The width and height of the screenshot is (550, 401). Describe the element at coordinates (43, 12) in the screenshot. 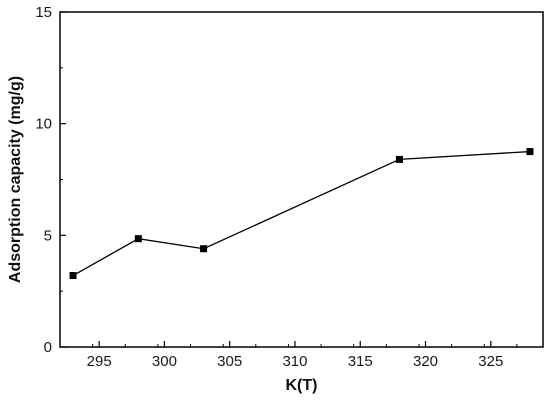

I see `y-tick-label: 15` at that location.